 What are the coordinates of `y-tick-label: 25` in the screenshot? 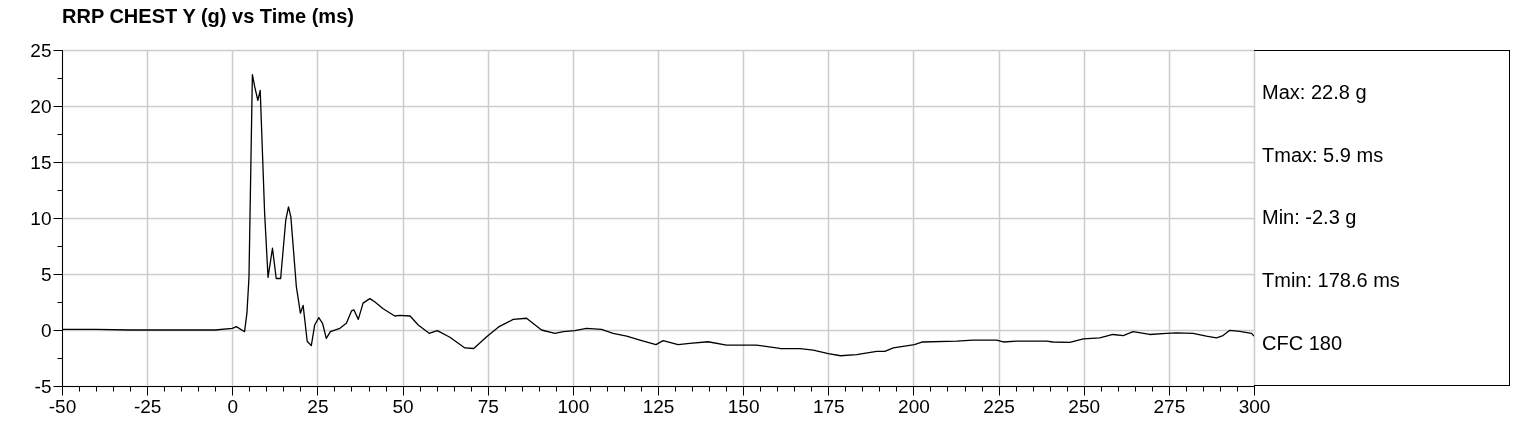 It's located at (41, 50).